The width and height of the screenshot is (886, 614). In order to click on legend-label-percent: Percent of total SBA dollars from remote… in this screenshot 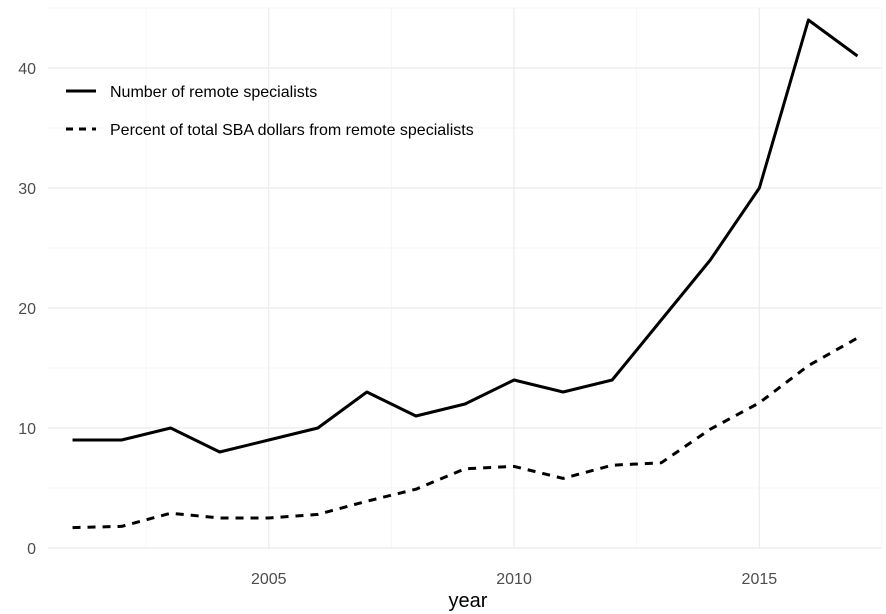, I will do `click(292, 130)`.